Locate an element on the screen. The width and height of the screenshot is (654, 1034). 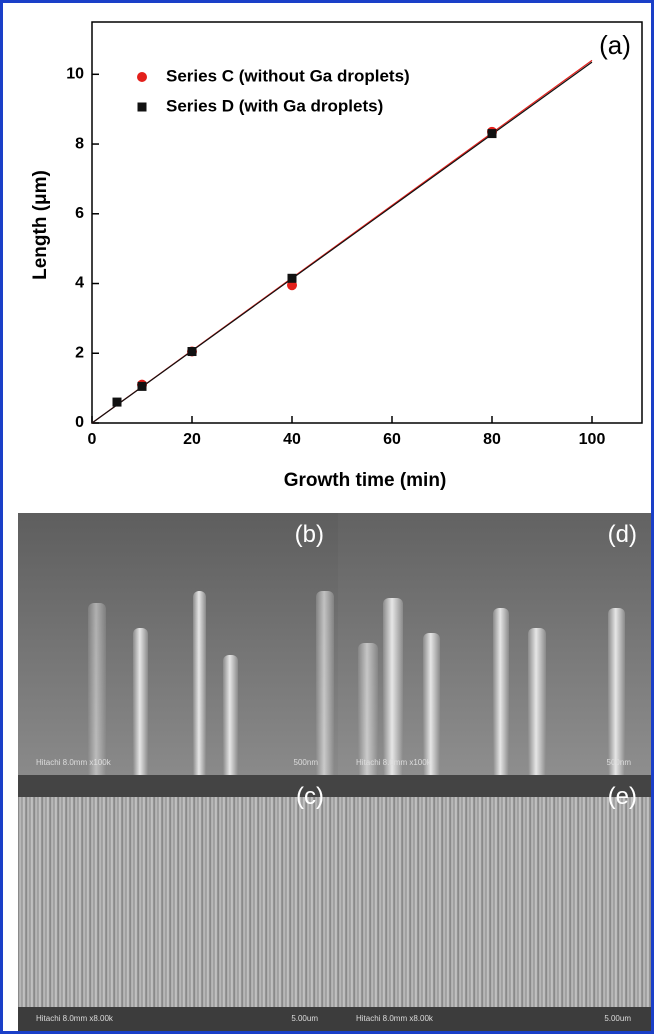
x-tick-label: 100 is located at coordinates (592, 439).